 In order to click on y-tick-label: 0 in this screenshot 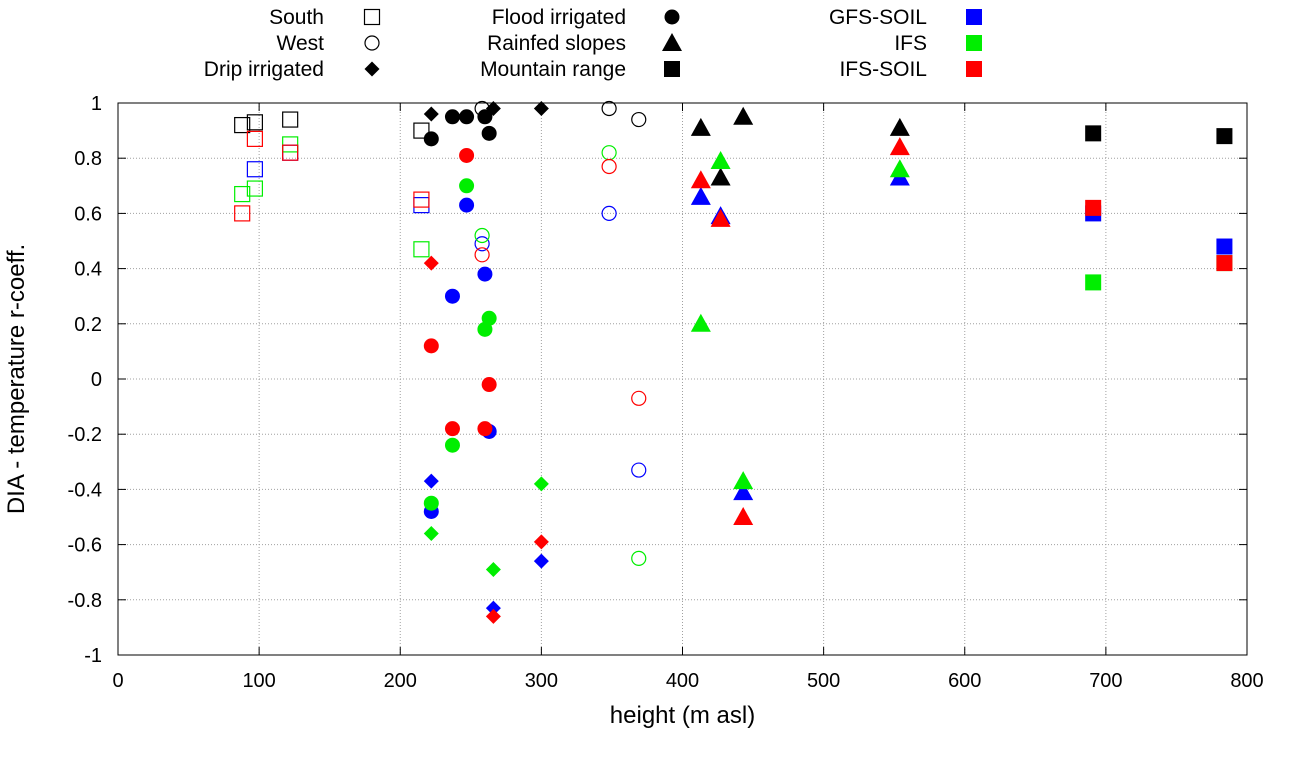, I will do `click(96, 380)`.